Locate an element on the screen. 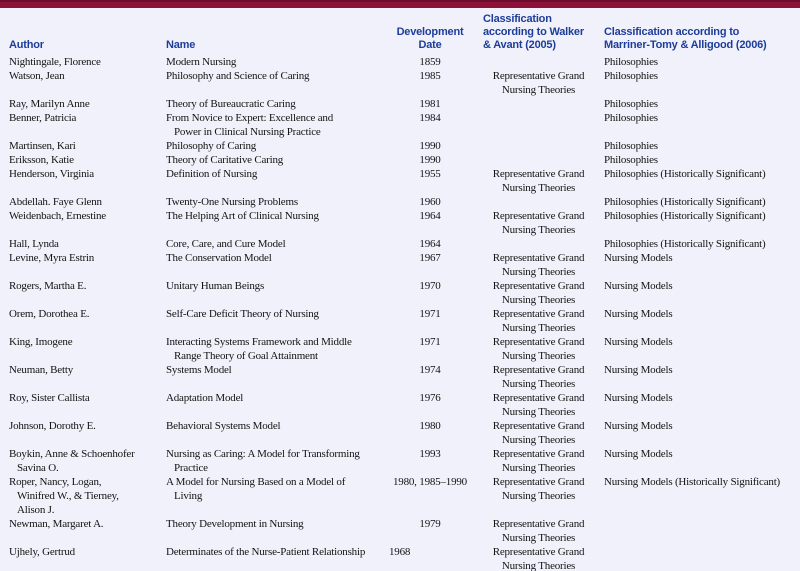 Image resolution: width=800 pixels, height=571 pixels. theory-name-cell: Philosophy and Science of Caring is located at coordinates (238, 76).